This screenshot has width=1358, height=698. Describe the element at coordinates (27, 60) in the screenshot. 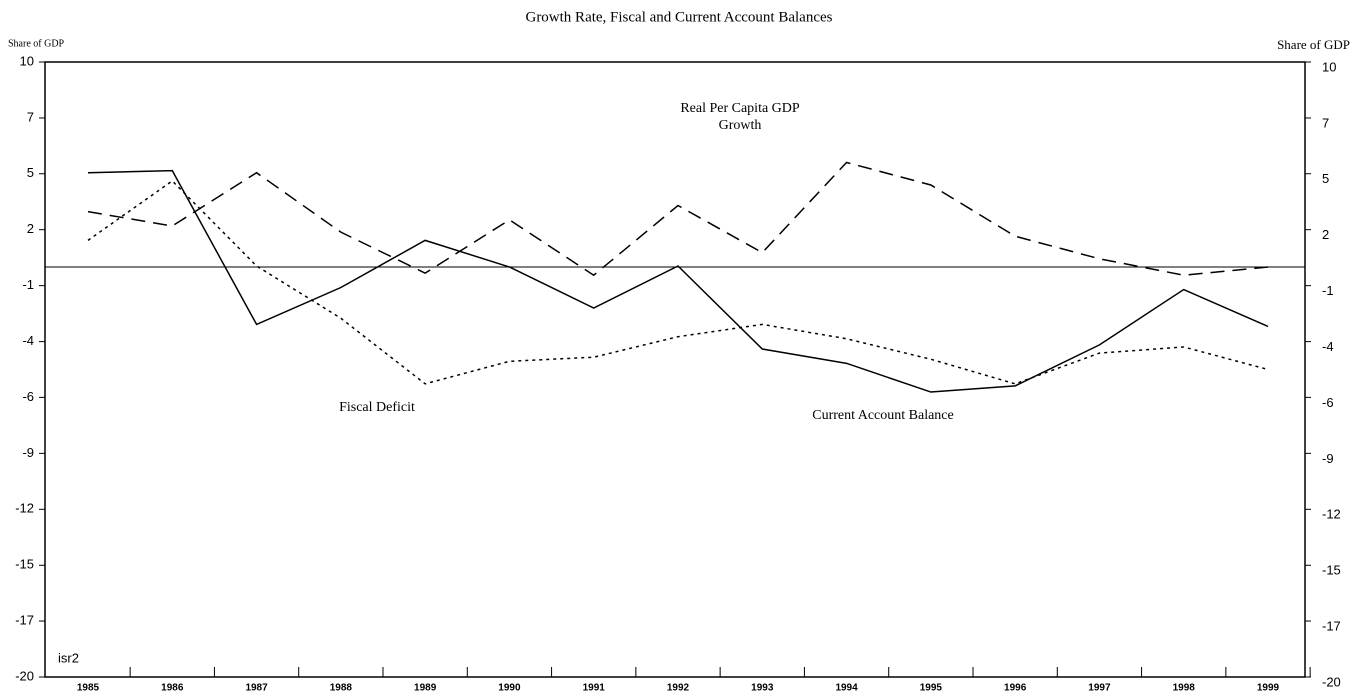

I see `y-tick-label: 10` at that location.